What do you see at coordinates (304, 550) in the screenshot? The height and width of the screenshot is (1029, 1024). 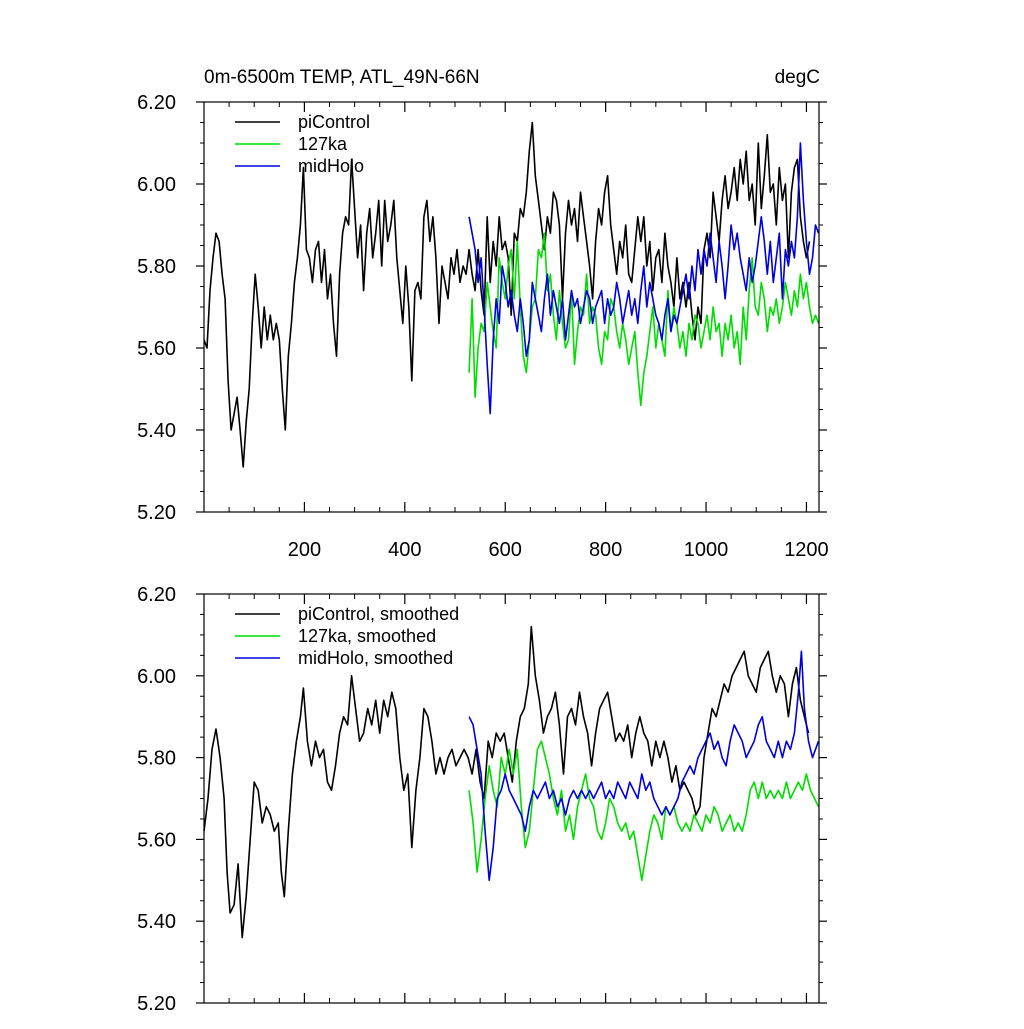 I see `top-x-tick-label: 200` at bounding box center [304, 550].